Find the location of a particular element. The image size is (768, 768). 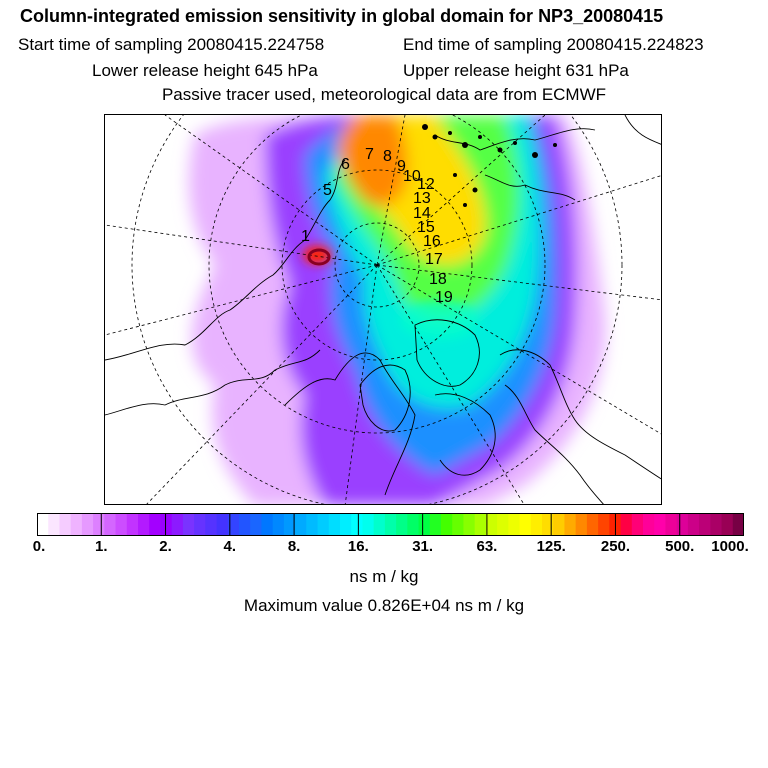

start-time-label: Start time of sampling 20080415.224758 is located at coordinates (171, 44).